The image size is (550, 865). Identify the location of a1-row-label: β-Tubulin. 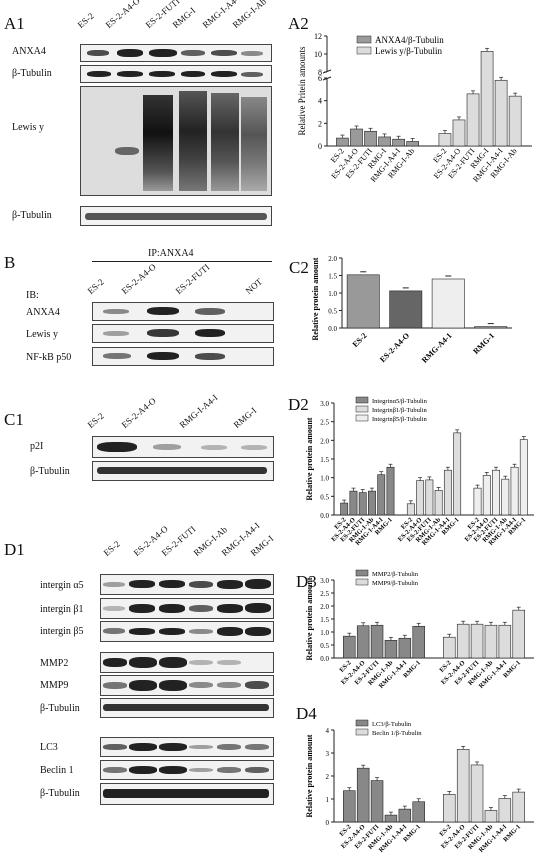
(32, 215).